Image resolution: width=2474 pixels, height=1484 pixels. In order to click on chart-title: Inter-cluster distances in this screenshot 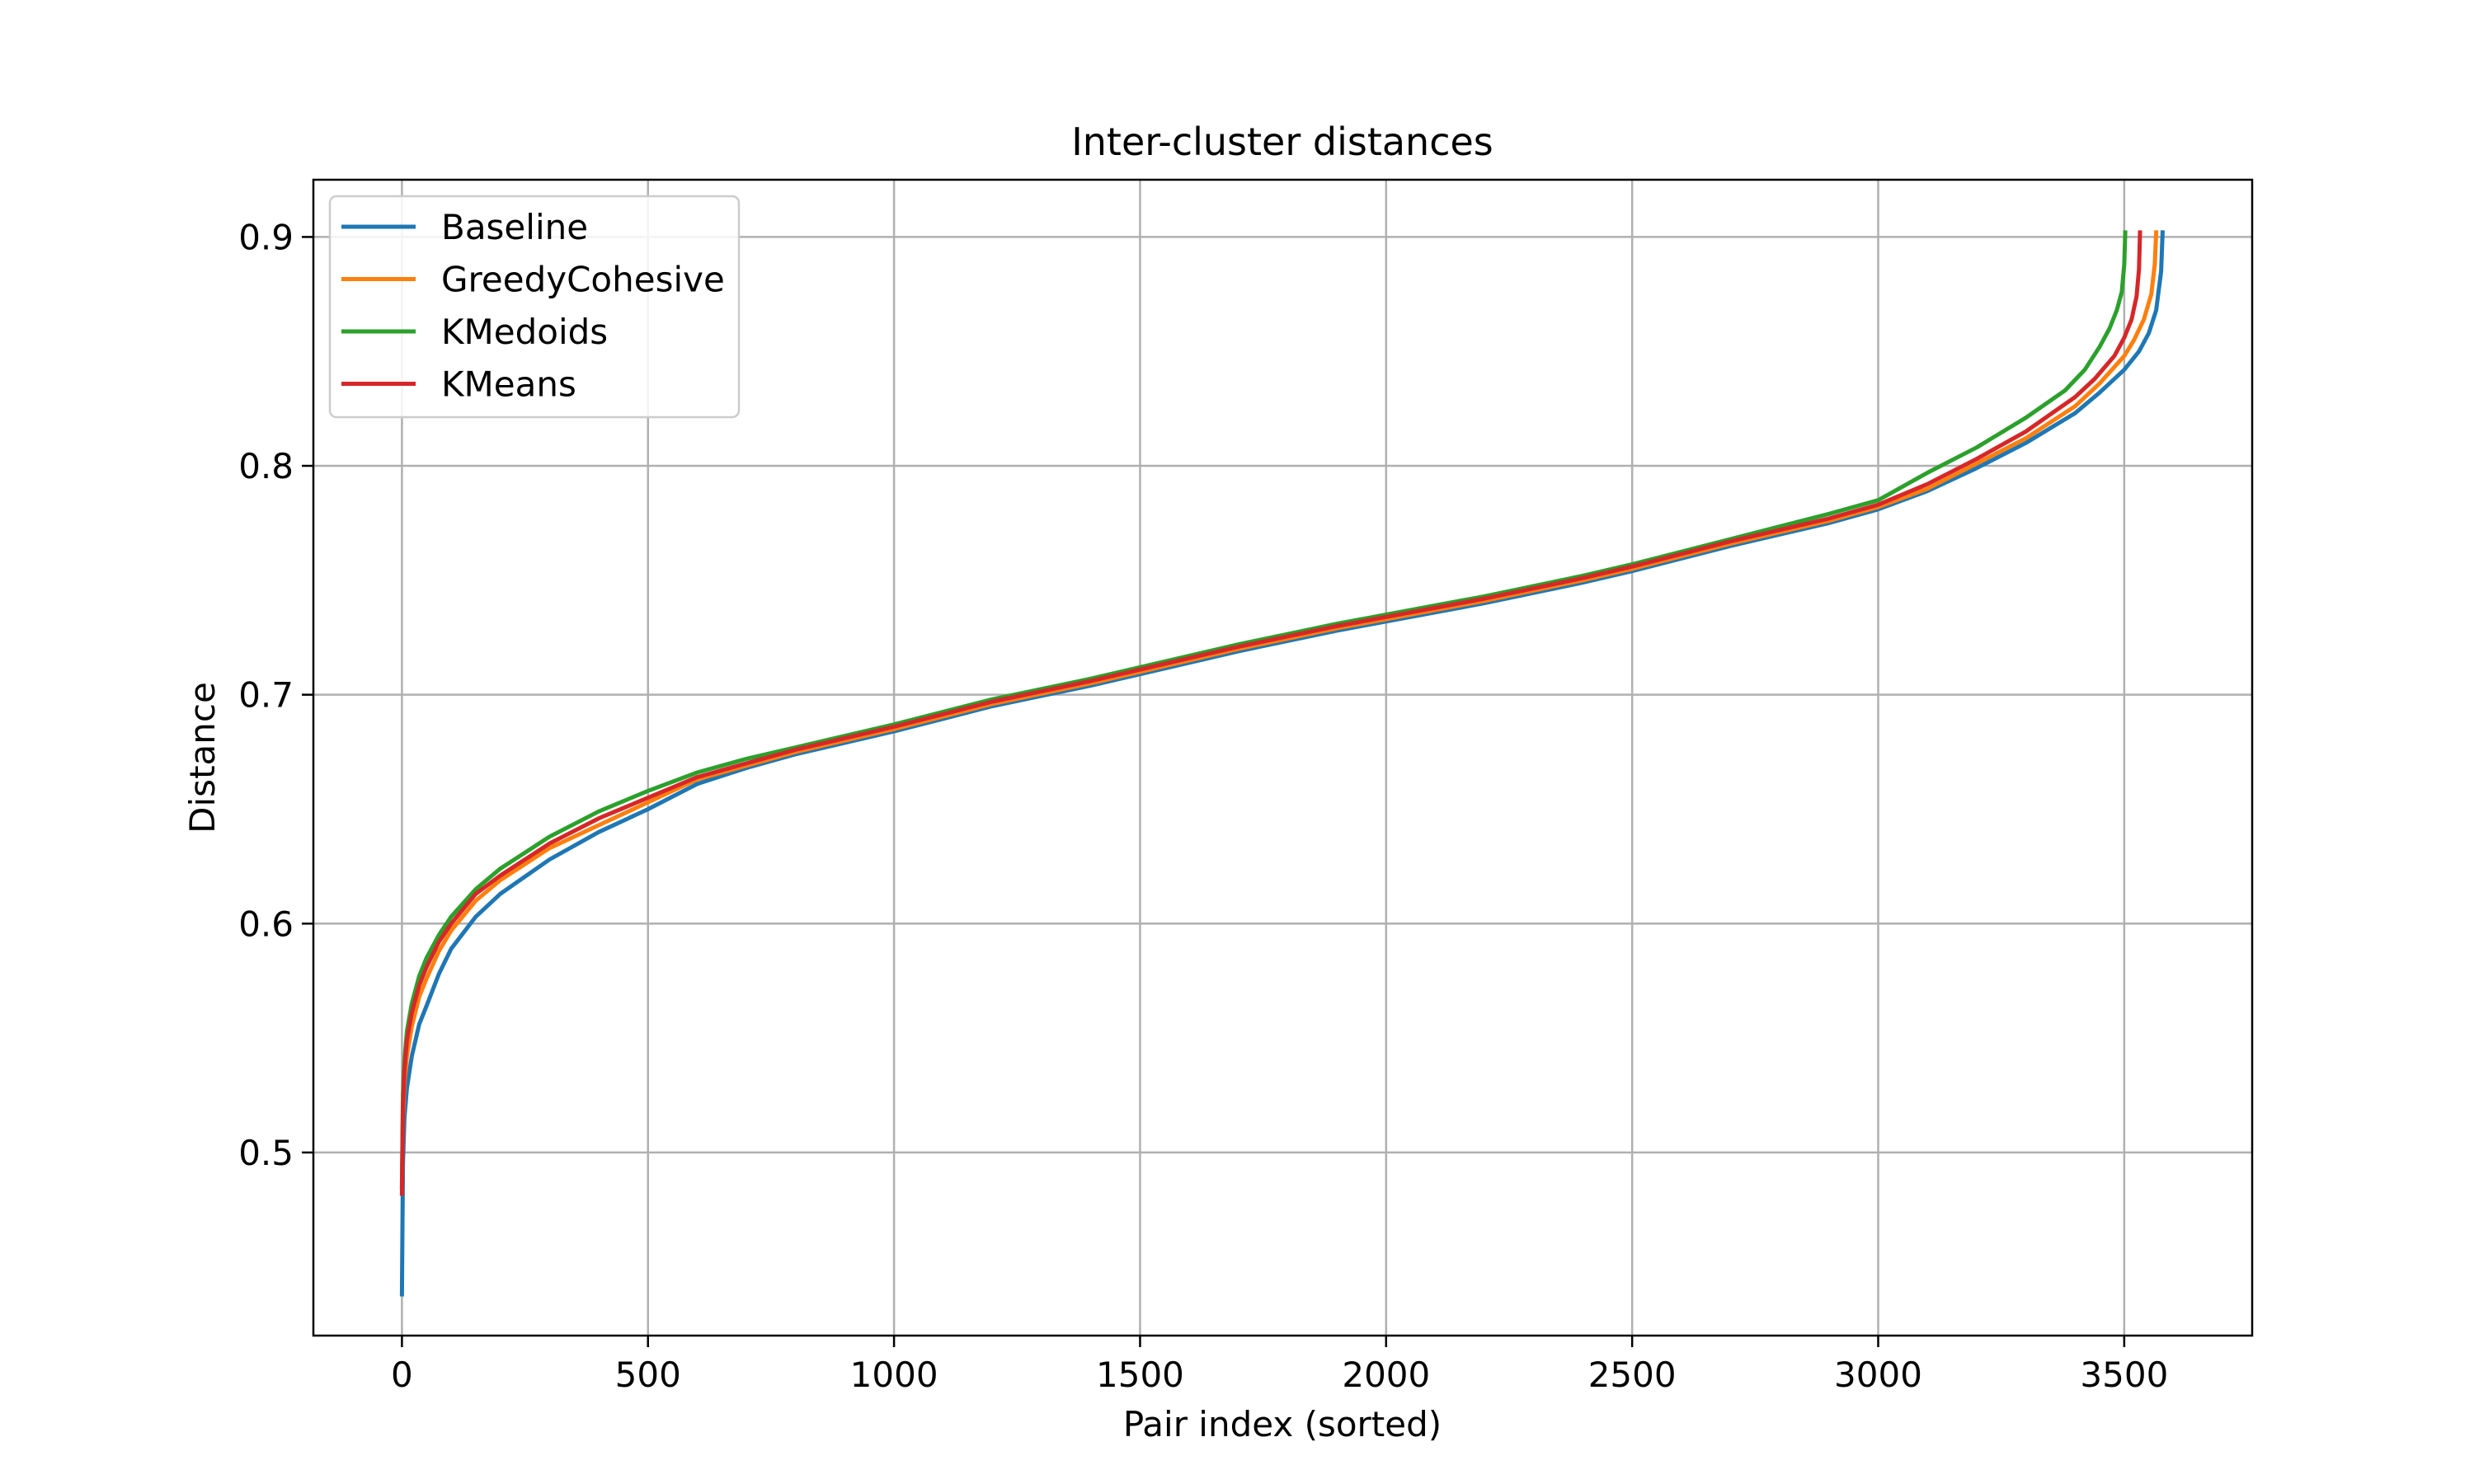, I will do `click(1282, 142)`.